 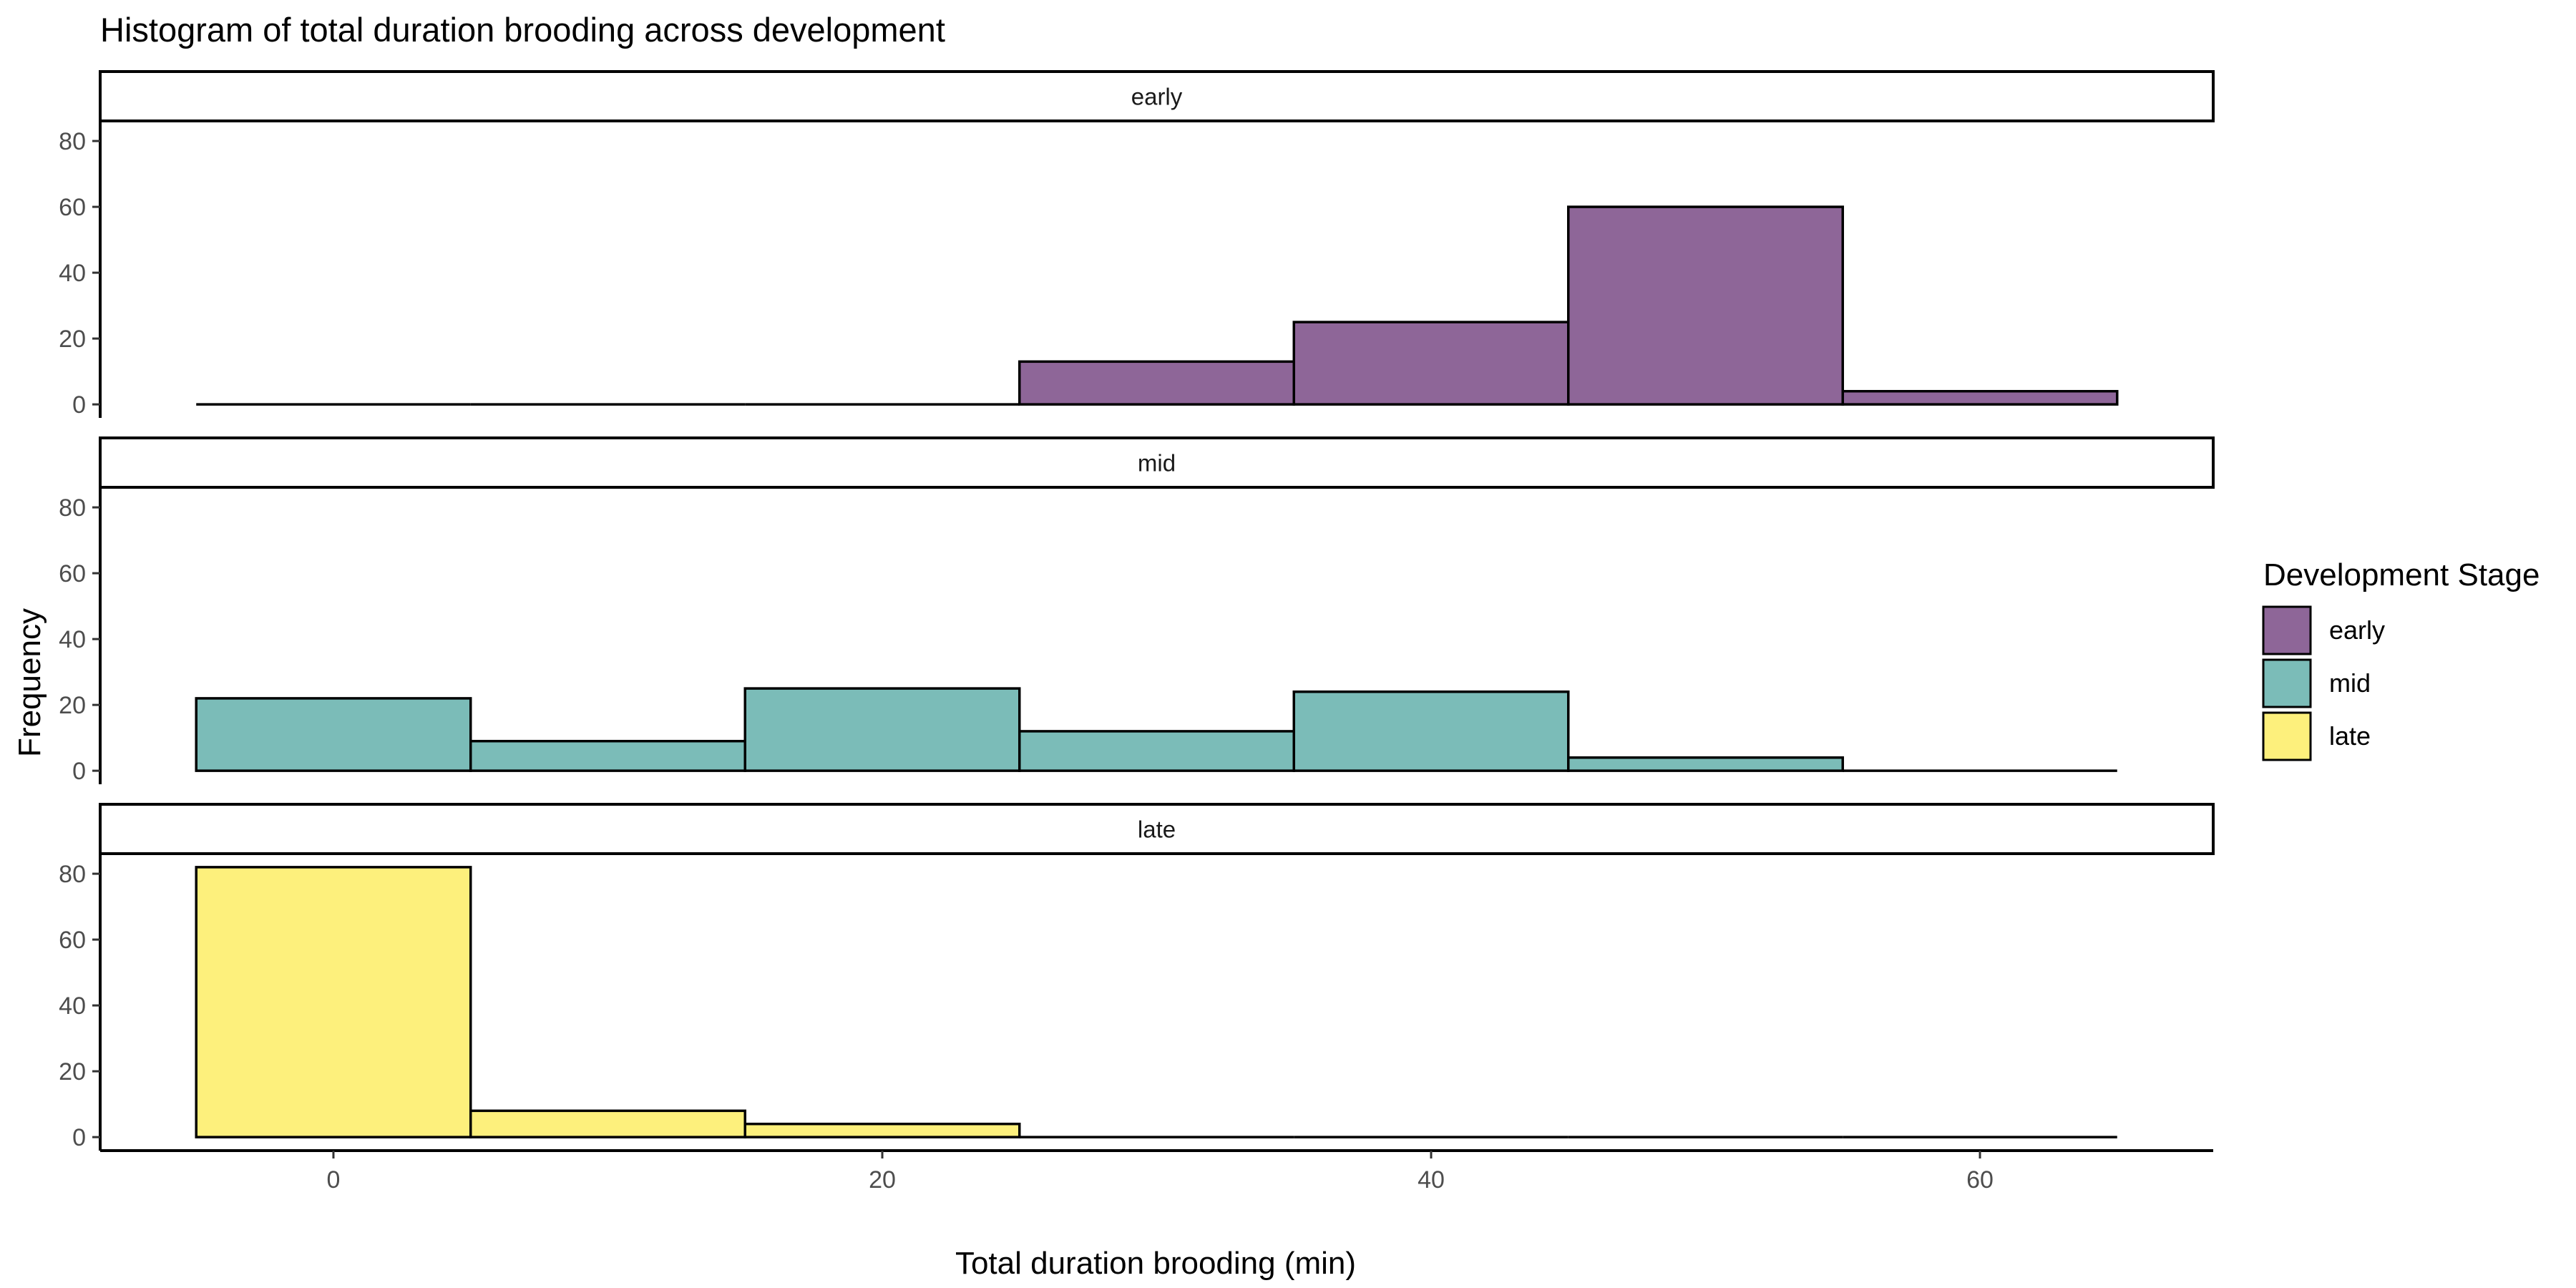 I want to click on facet-strip-late, so click(x=1157, y=829).